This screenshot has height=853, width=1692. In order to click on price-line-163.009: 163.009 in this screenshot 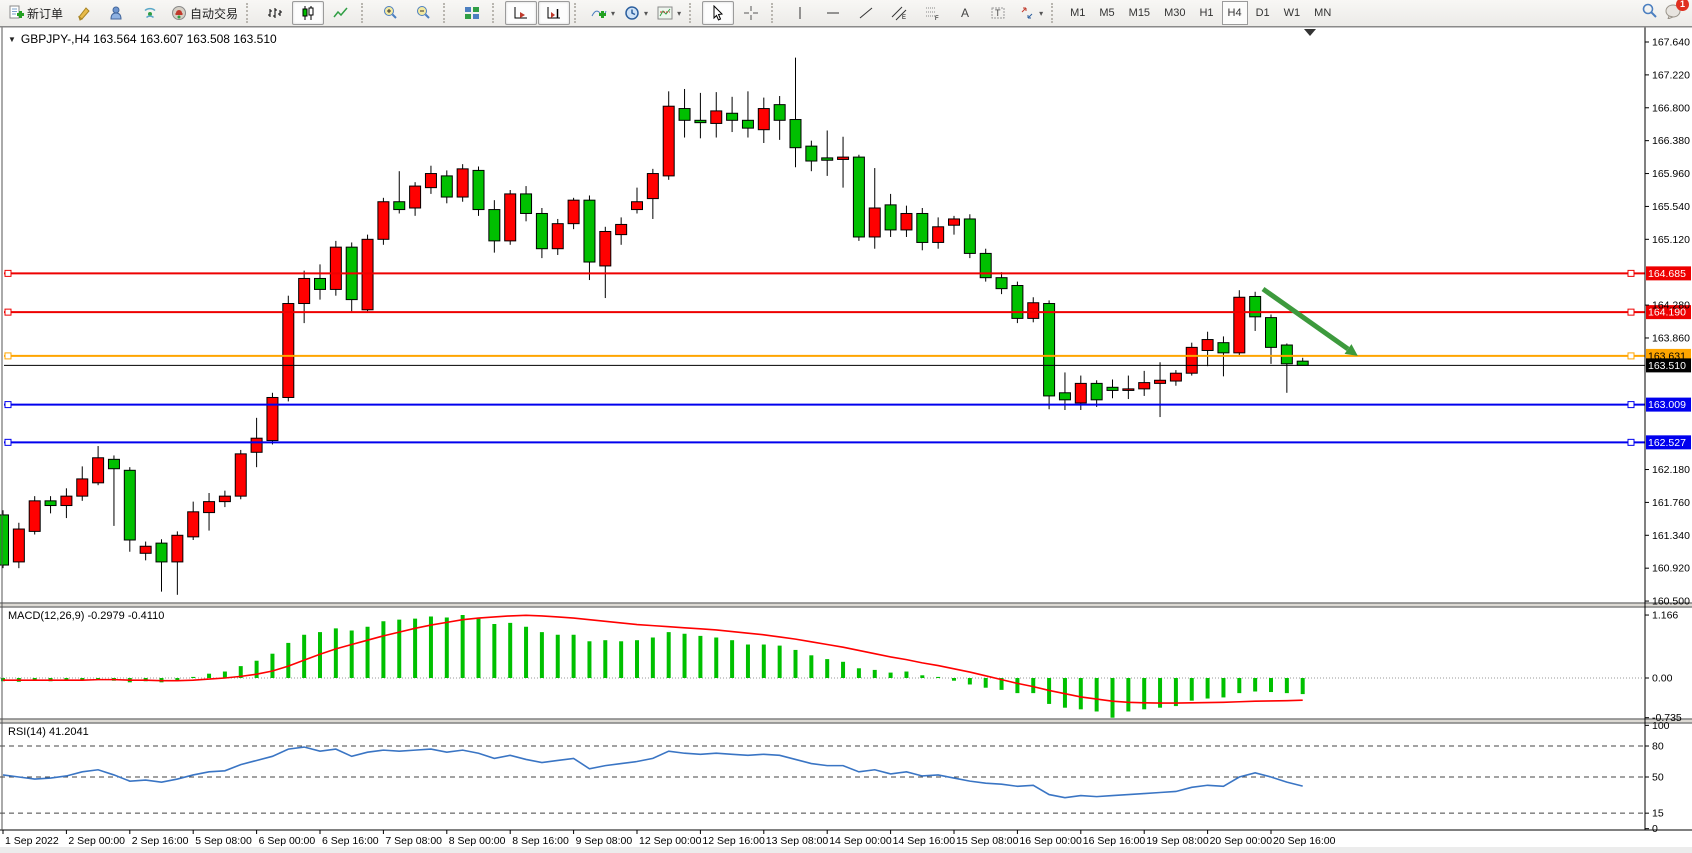, I will do `click(847, 404)`.